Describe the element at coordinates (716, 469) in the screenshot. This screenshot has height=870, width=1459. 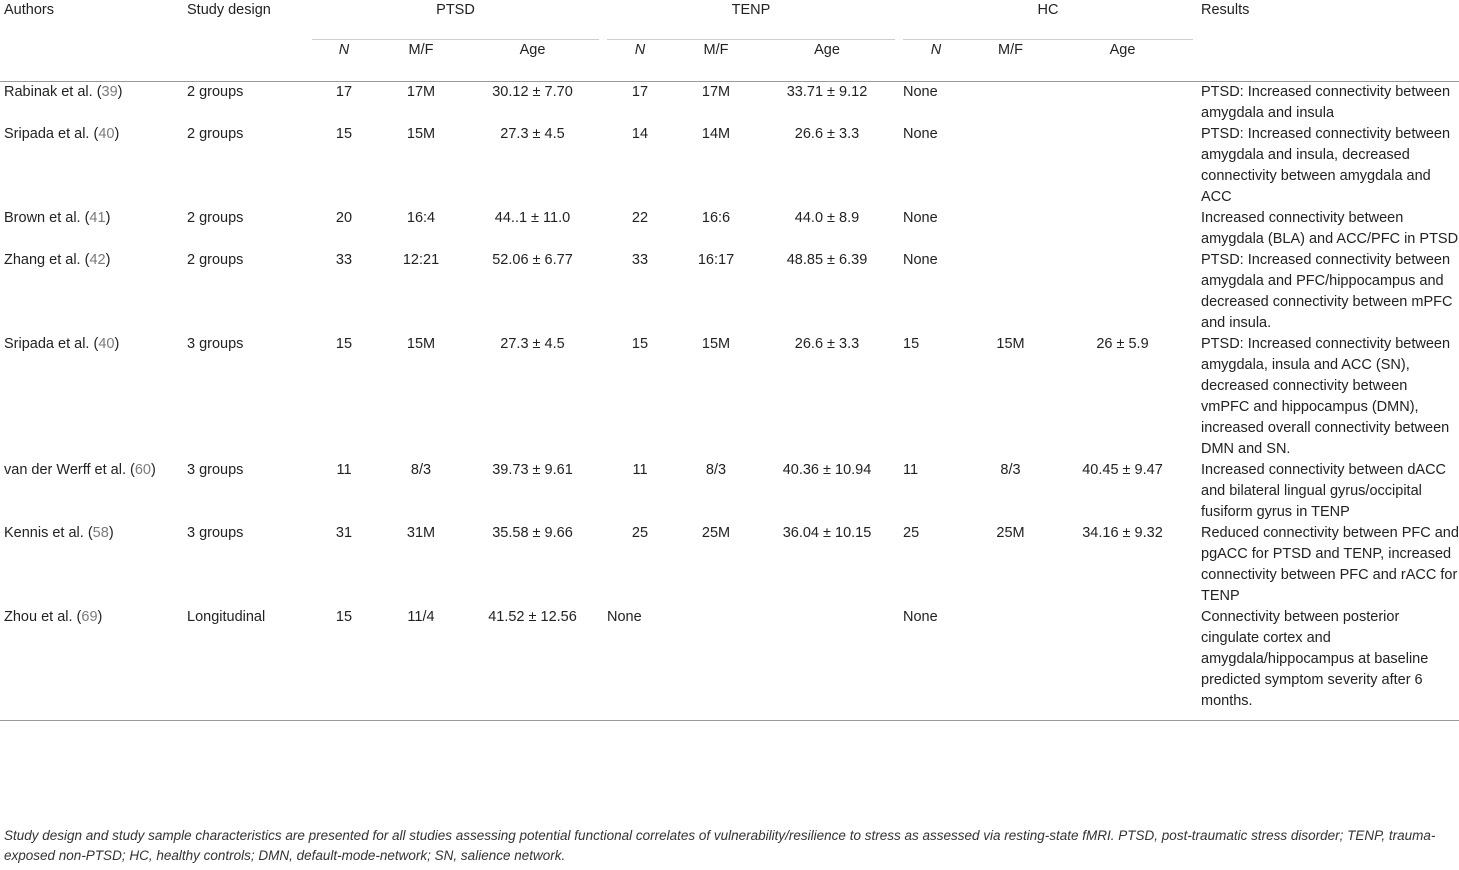
I see `cell-tenp-mf: 8/3` at that location.